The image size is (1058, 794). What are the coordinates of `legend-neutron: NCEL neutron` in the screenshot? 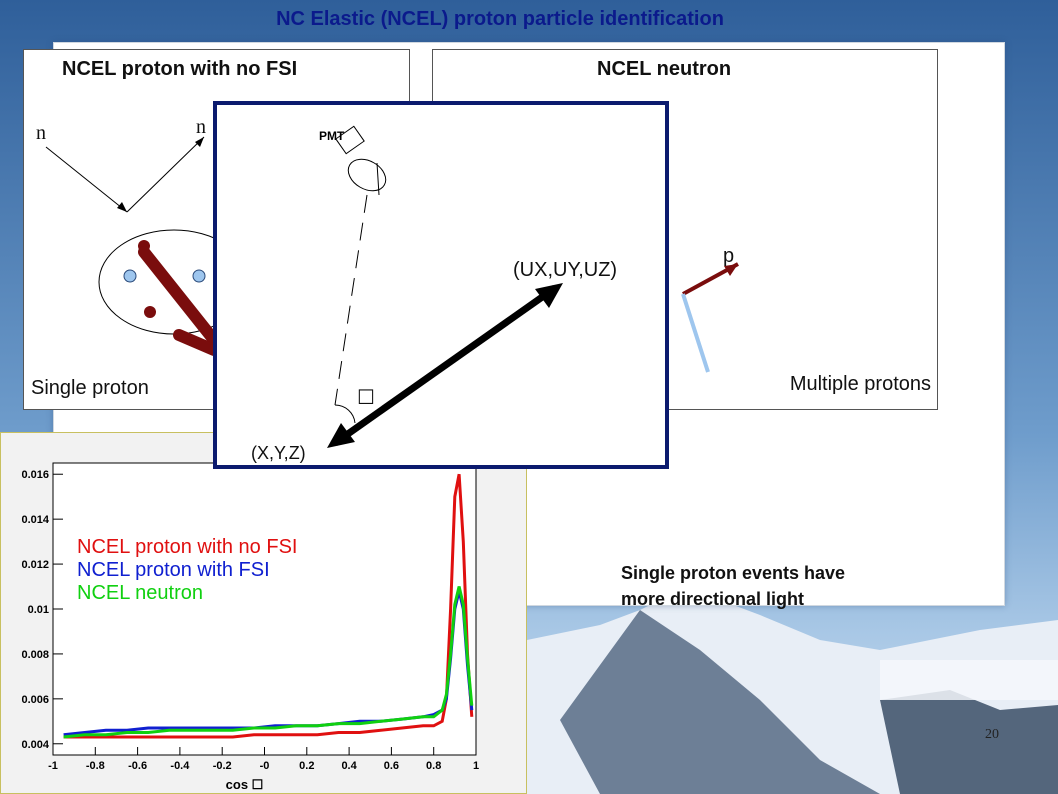 It's located at (140, 593).